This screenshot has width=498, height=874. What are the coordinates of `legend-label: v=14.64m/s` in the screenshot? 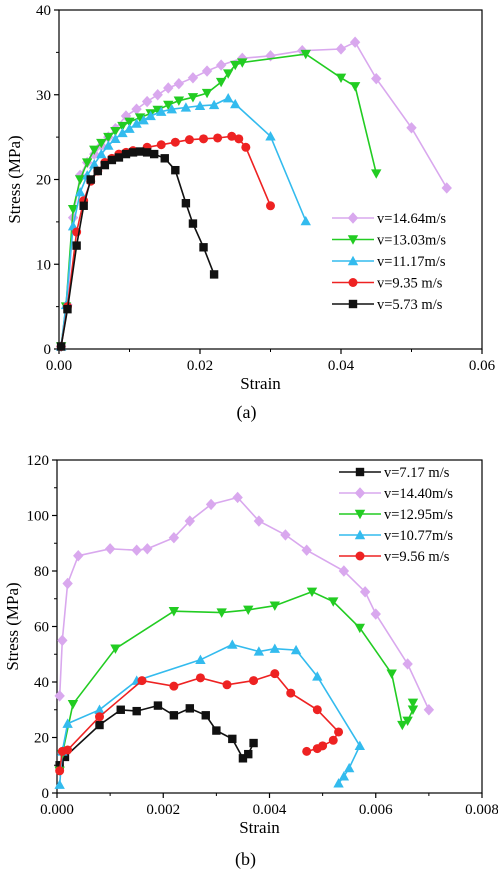 It's located at (411, 219).